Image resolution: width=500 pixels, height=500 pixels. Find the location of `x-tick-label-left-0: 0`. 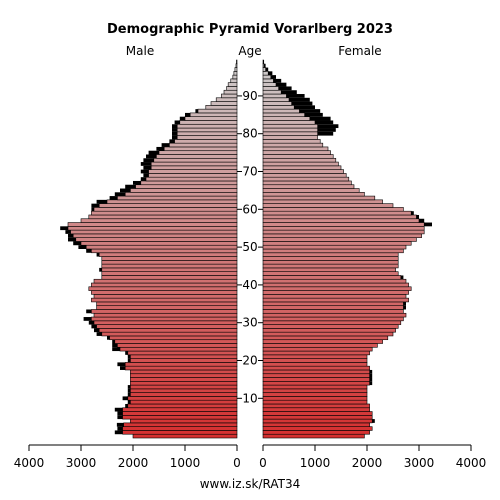

x-tick-label-left-0: 0 is located at coordinates (237, 463).